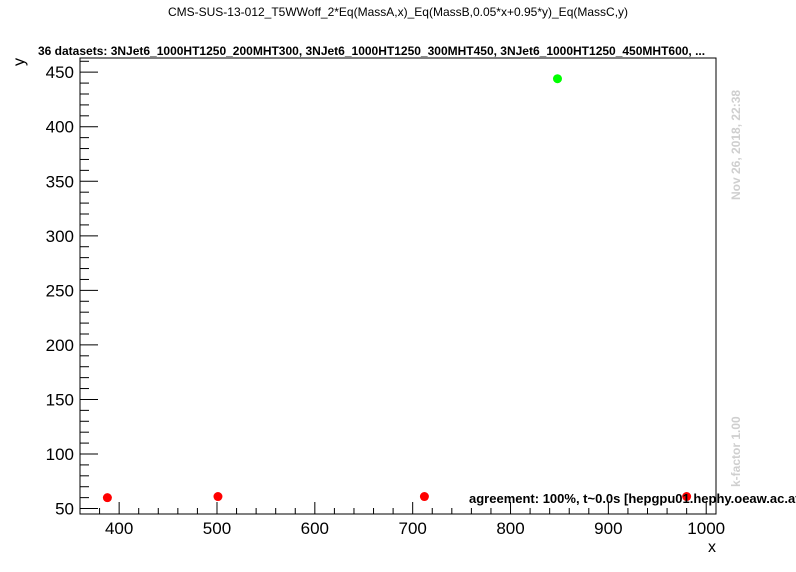  I want to click on x-tick-label: 1000, so click(706, 528).